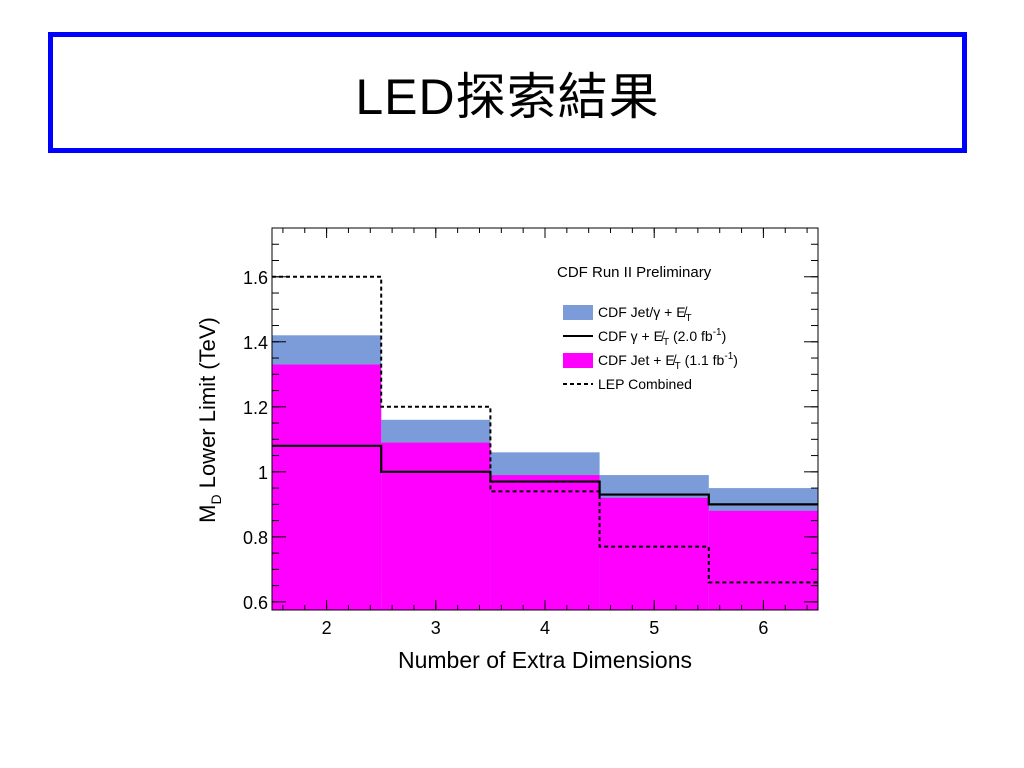 Image resolution: width=1024 pixels, height=768 pixels. What do you see at coordinates (545, 628) in the screenshot?
I see `x-tick-label-4: 4` at bounding box center [545, 628].